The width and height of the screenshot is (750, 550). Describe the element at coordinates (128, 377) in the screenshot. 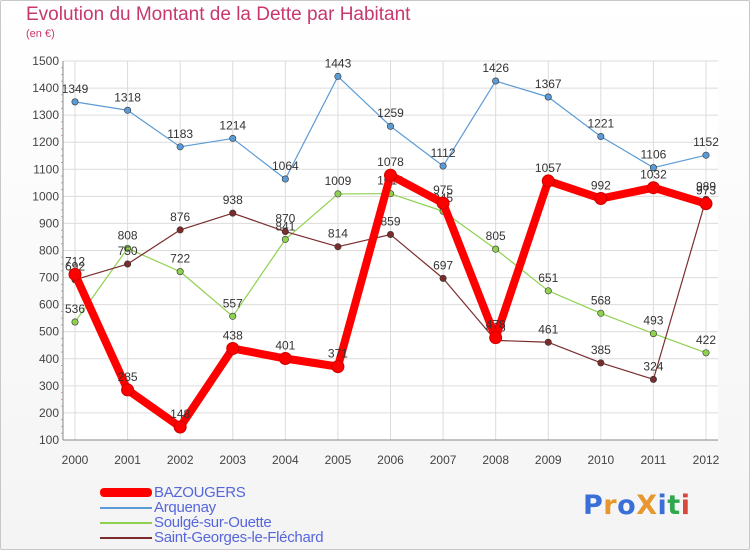

I see `data-label-bazougers: 285` at that location.